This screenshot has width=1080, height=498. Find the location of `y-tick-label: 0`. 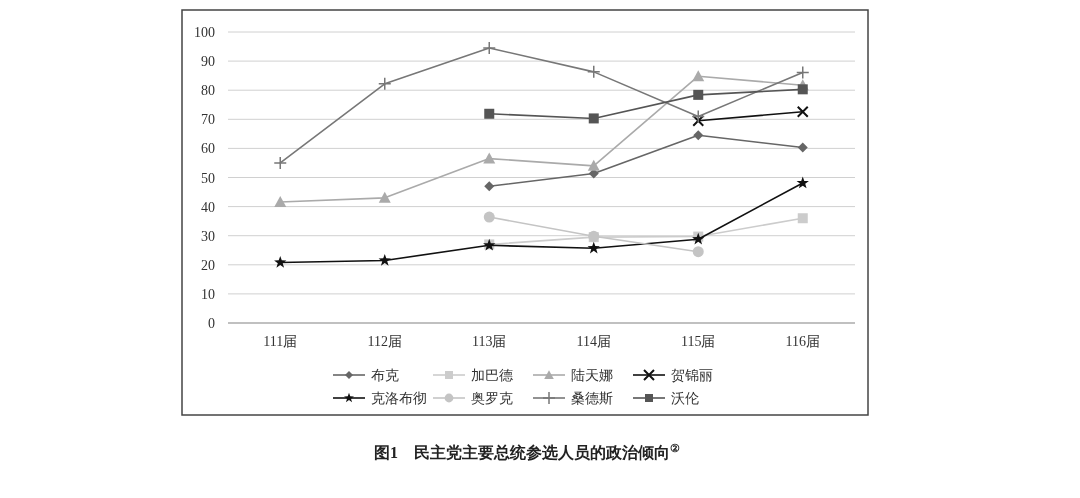

y-tick-label: 0 is located at coordinates (211, 323).